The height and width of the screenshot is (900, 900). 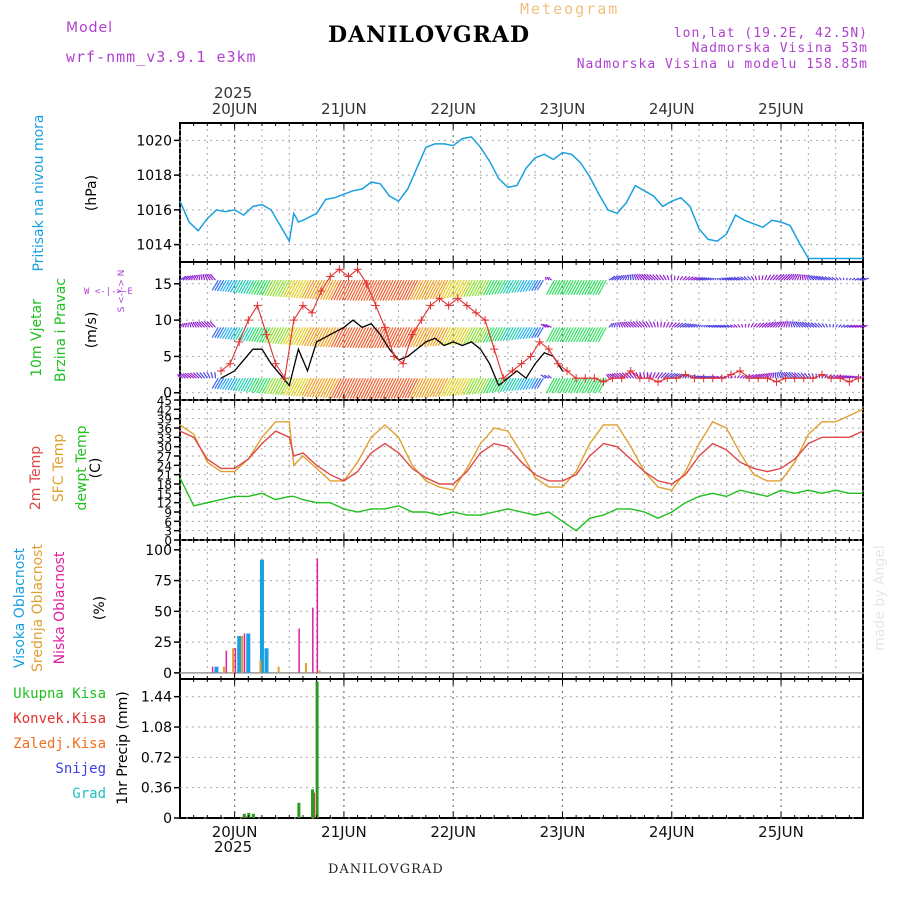 I want to click on mid-cloud-bar, so click(x=260, y=666).